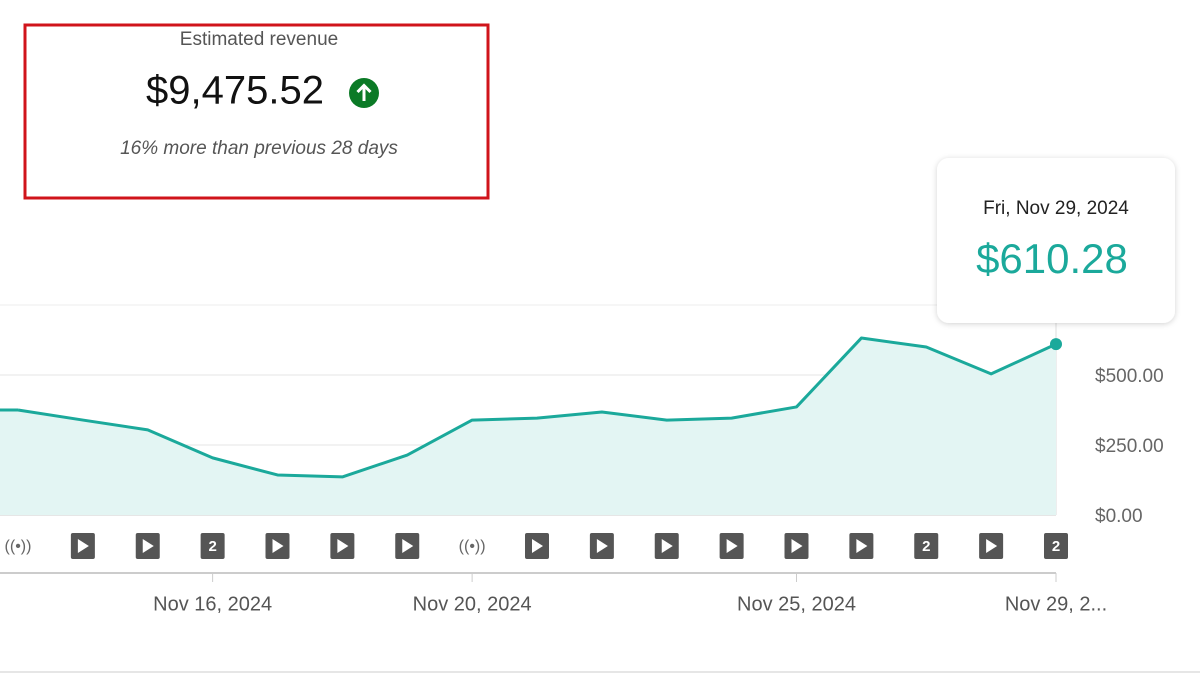 The width and height of the screenshot is (1200, 675). What do you see at coordinates (1056, 344) in the screenshot?
I see `hover-point` at bounding box center [1056, 344].